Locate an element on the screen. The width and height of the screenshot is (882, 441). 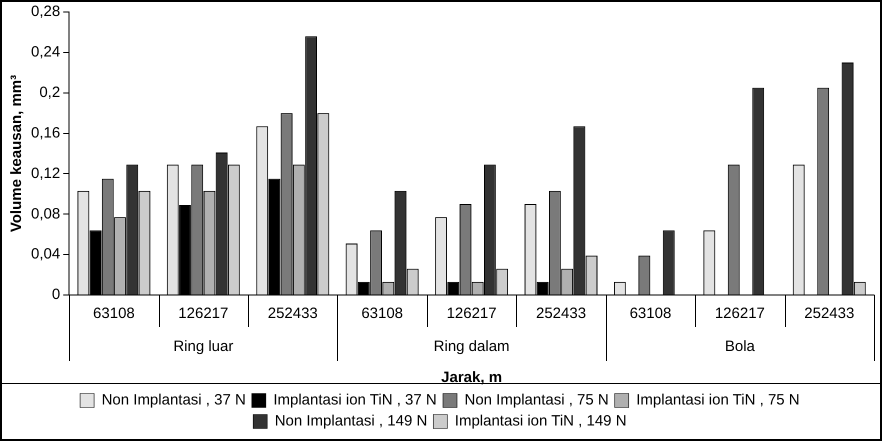
y-tick-label: 0,12 is located at coordinates (45, 173).